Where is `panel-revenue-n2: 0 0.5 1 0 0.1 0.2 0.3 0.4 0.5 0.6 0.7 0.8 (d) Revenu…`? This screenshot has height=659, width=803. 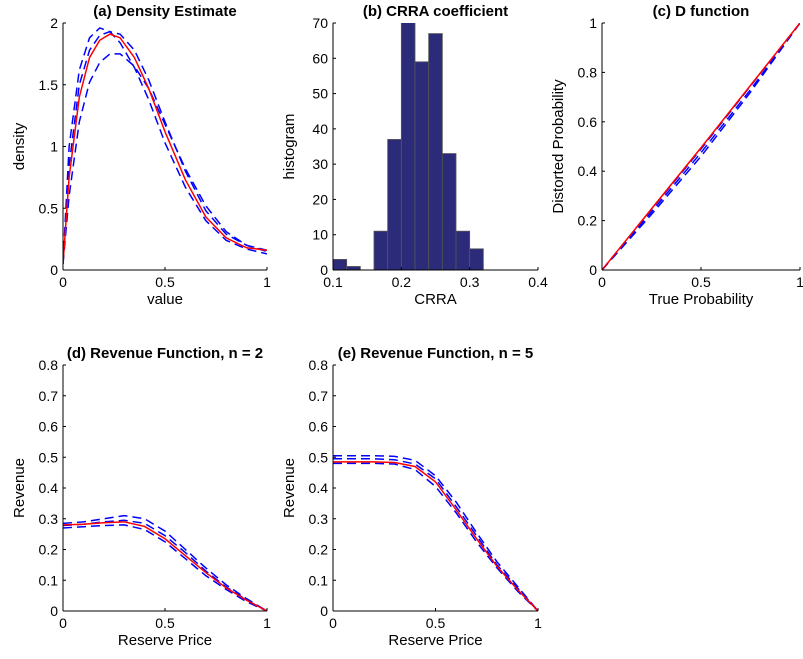 panel-revenue-n2: 0 0.5 1 0 0.1 0.2 0.3 0.4 0.5 0.6 0.7 0.8 (d) Revenu… is located at coordinates (141, 497).